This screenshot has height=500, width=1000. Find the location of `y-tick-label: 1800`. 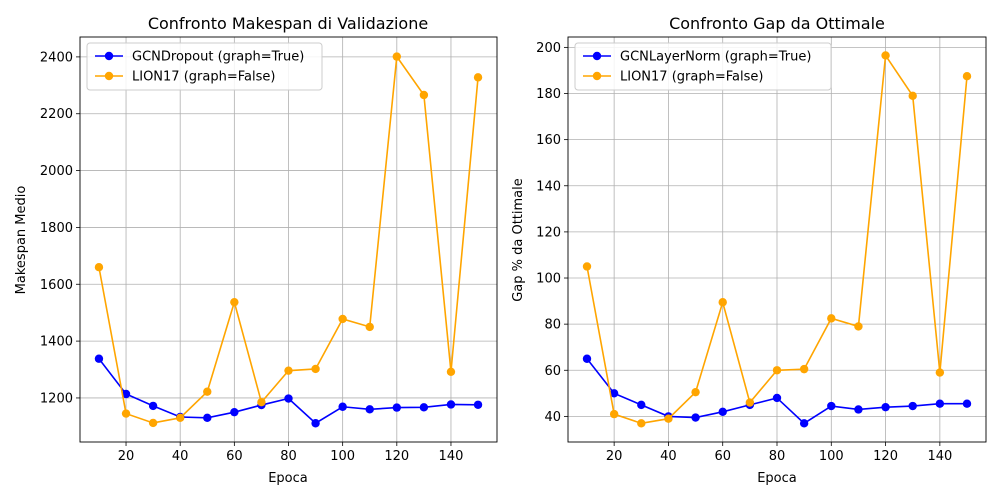

y-tick-label: 1800 is located at coordinates (56, 228).